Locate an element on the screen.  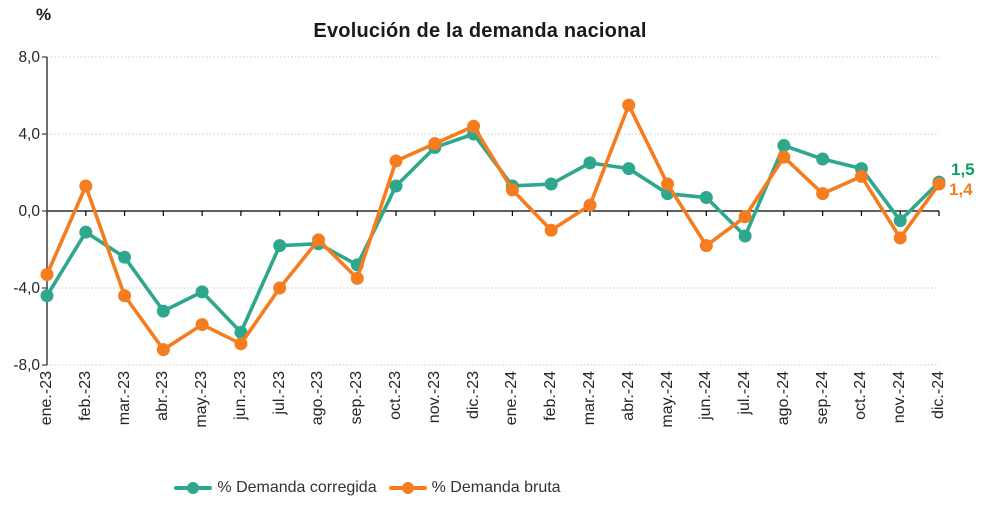
legend-item-corregida: % Demanda corregida is located at coordinates (275, 488).